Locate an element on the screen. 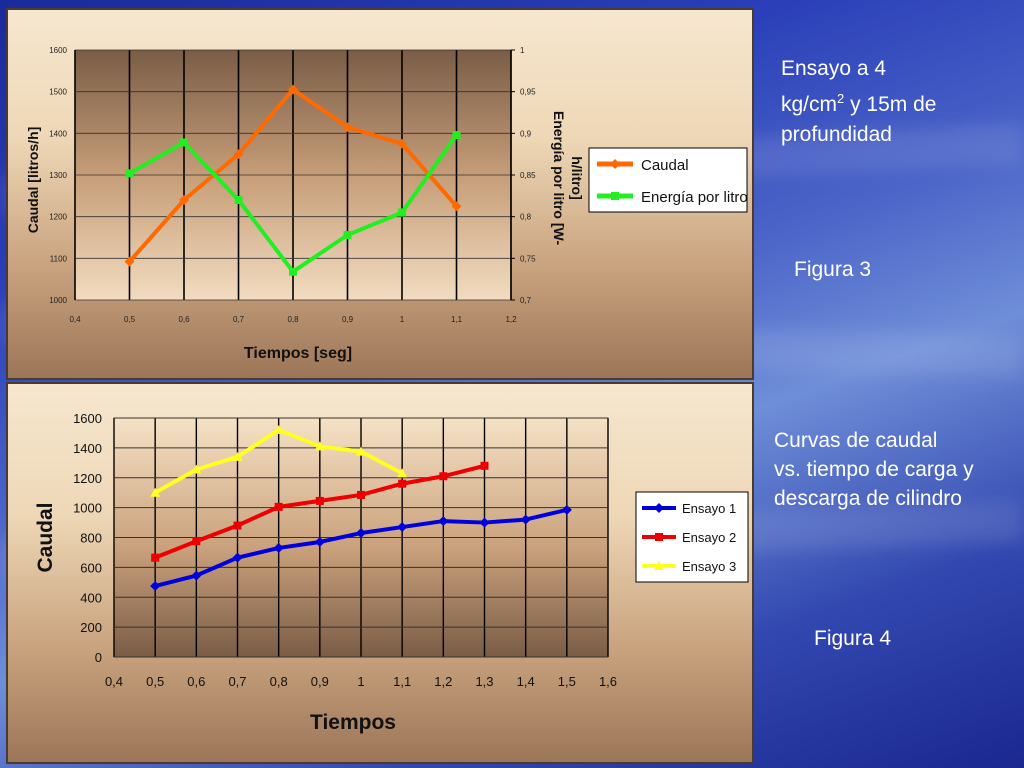  title-line-2: kg/cm2 y 15m de is located at coordinates (899, 102).